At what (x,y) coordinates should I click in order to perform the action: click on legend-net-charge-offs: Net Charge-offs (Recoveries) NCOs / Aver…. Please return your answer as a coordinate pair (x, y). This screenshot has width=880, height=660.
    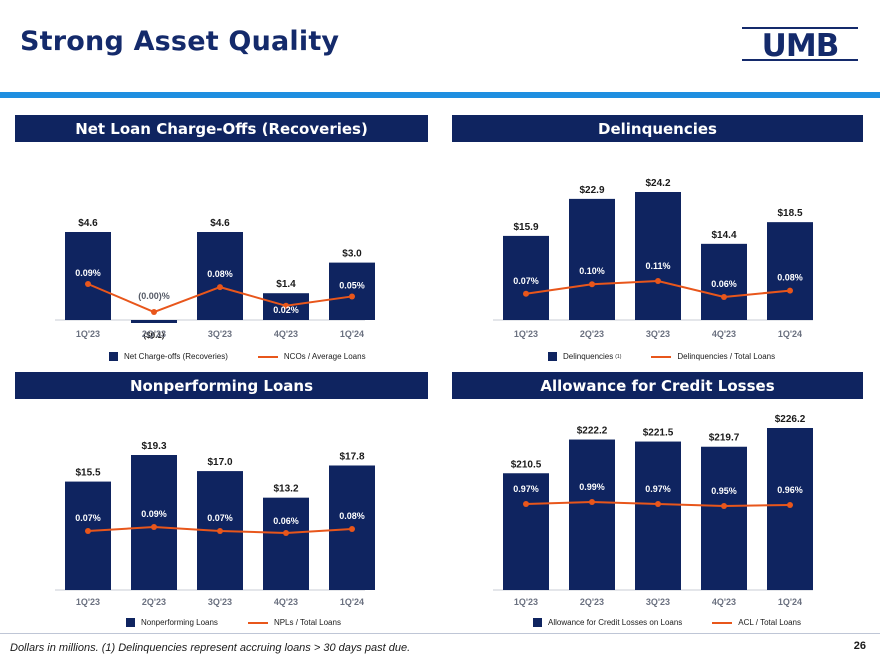
    Looking at the image, I should click on (237, 356).